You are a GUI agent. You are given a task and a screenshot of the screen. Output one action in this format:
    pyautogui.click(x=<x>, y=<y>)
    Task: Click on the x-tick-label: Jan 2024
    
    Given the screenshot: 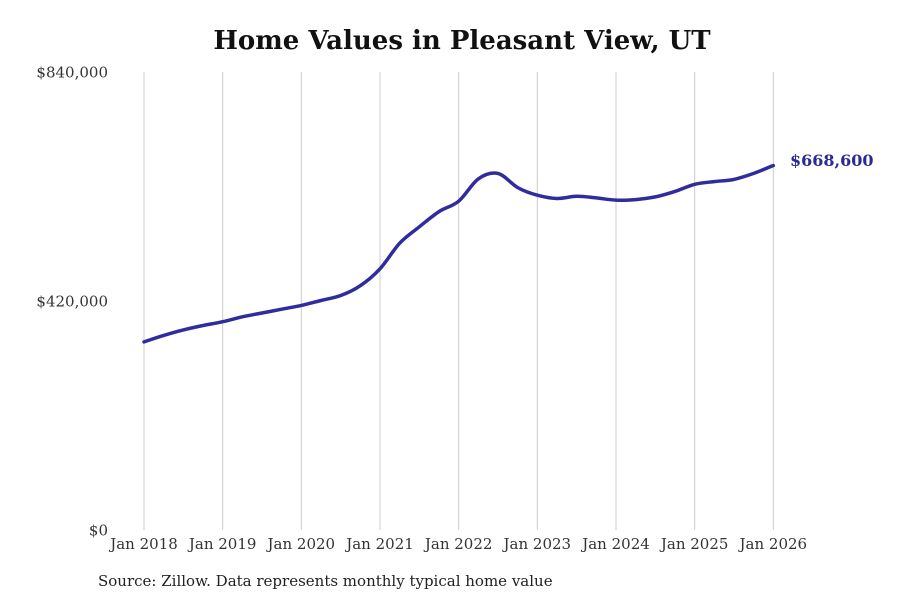 What is the action you would take?
    pyautogui.click(x=615, y=544)
    